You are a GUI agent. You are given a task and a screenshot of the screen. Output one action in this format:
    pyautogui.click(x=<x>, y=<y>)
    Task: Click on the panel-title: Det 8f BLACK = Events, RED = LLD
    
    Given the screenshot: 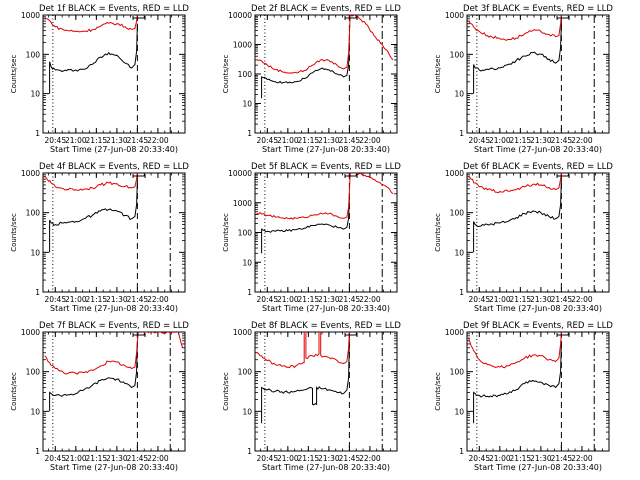 What is the action you would take?
    pyautogui.click(x=326, y=326)
    